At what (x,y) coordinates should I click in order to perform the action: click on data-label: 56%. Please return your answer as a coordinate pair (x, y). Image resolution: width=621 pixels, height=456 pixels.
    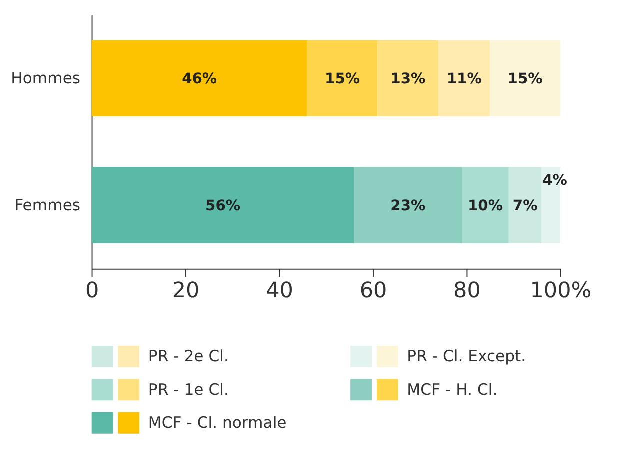
    Looking at the image, I should click on (223, 205).